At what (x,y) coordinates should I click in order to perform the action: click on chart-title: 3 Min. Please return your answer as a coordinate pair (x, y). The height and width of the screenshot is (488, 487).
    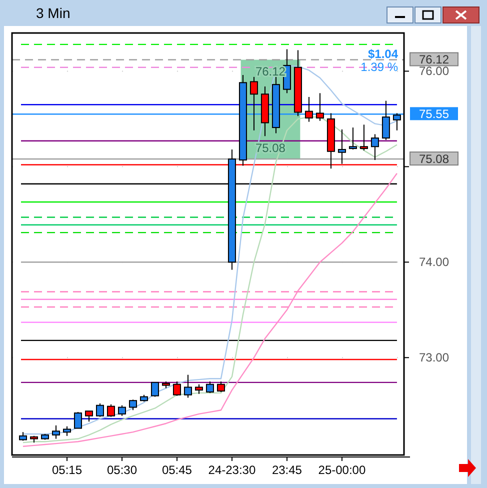
    Looking at the image, I should click on (53, 13).